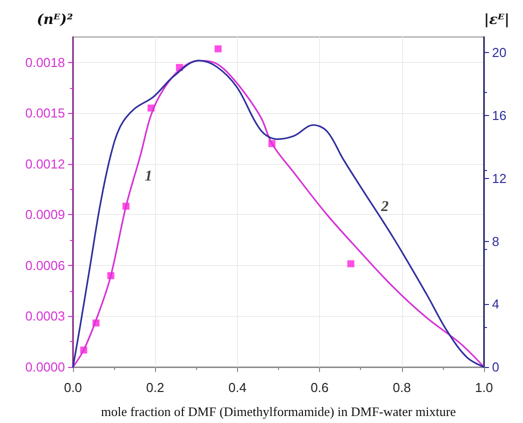 The width and height of the screenshot is (523, 423). Describe the element at coordinates (237, 387) in the screenshot. I see `x-tick-label: 0.4` at that location.